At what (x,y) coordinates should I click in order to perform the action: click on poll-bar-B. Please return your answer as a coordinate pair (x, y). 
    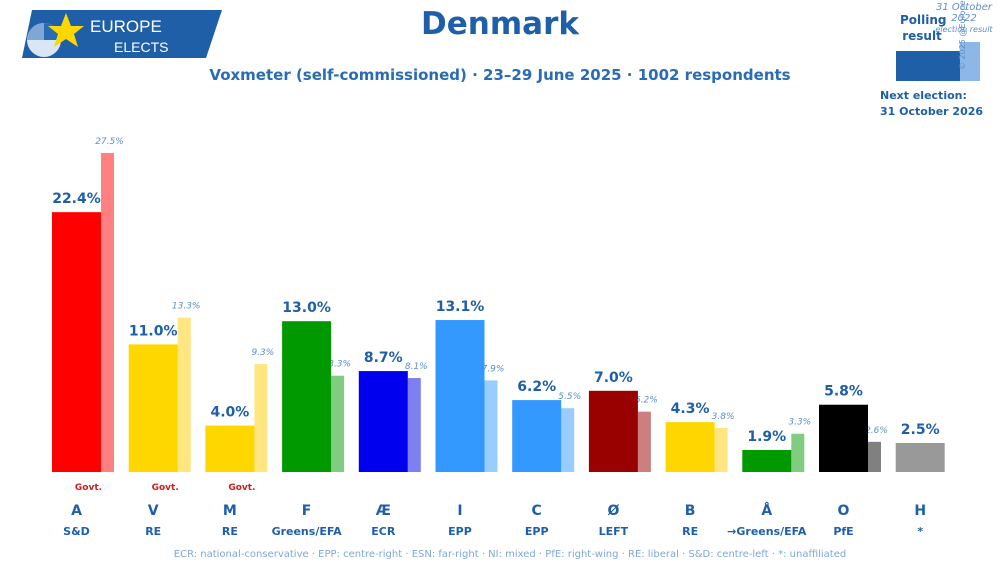
    Looking at the image, I should click on (690, 447).